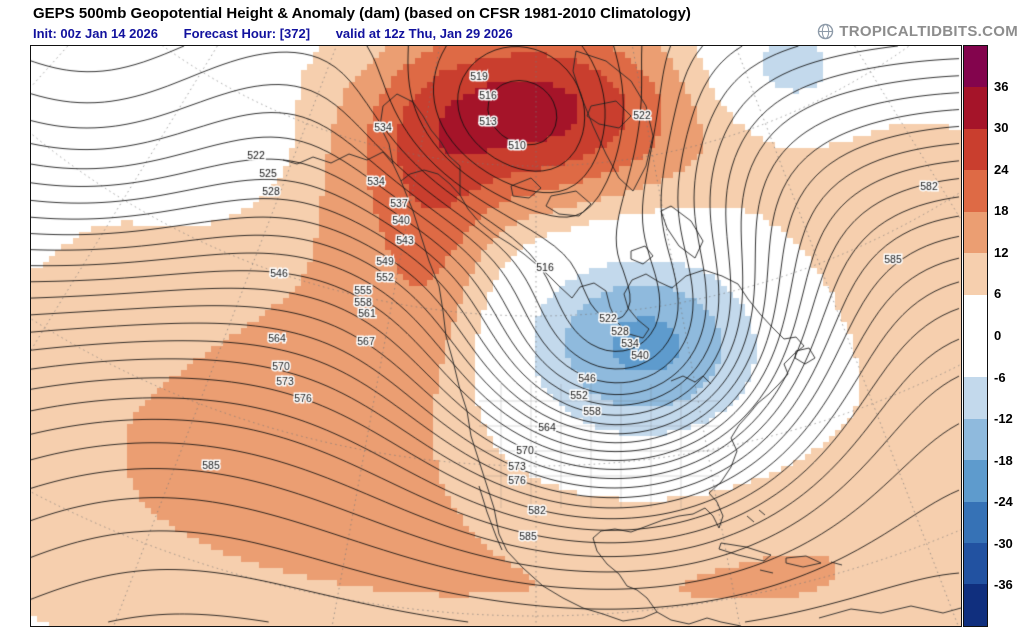 Image resolution: width=1024 pixels, height=638 pixels. Describe the element at coordinates (826, 31) in the screenshot. I see `globe-icon` at that location.